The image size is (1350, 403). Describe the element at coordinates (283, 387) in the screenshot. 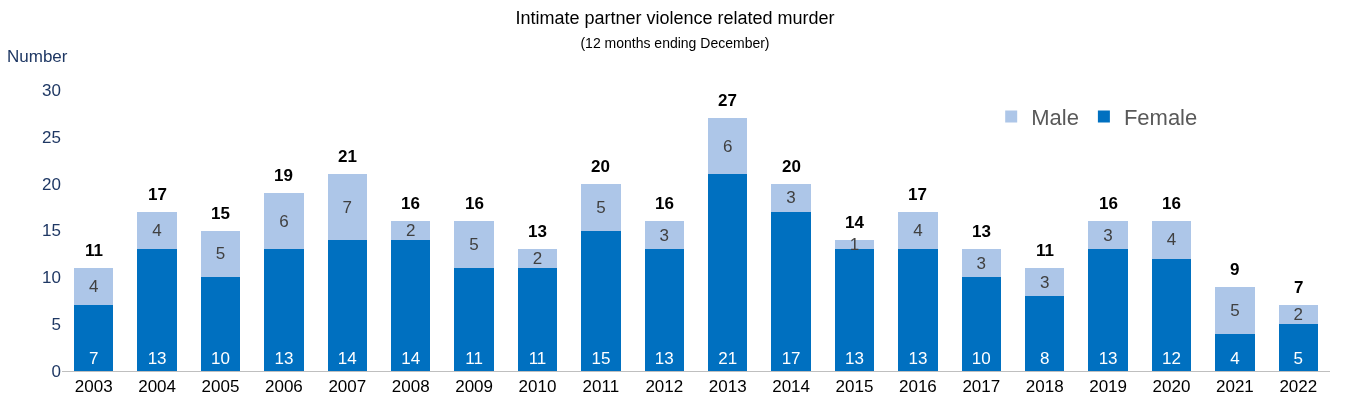

I see `x-tick-label: 2006` at that location.